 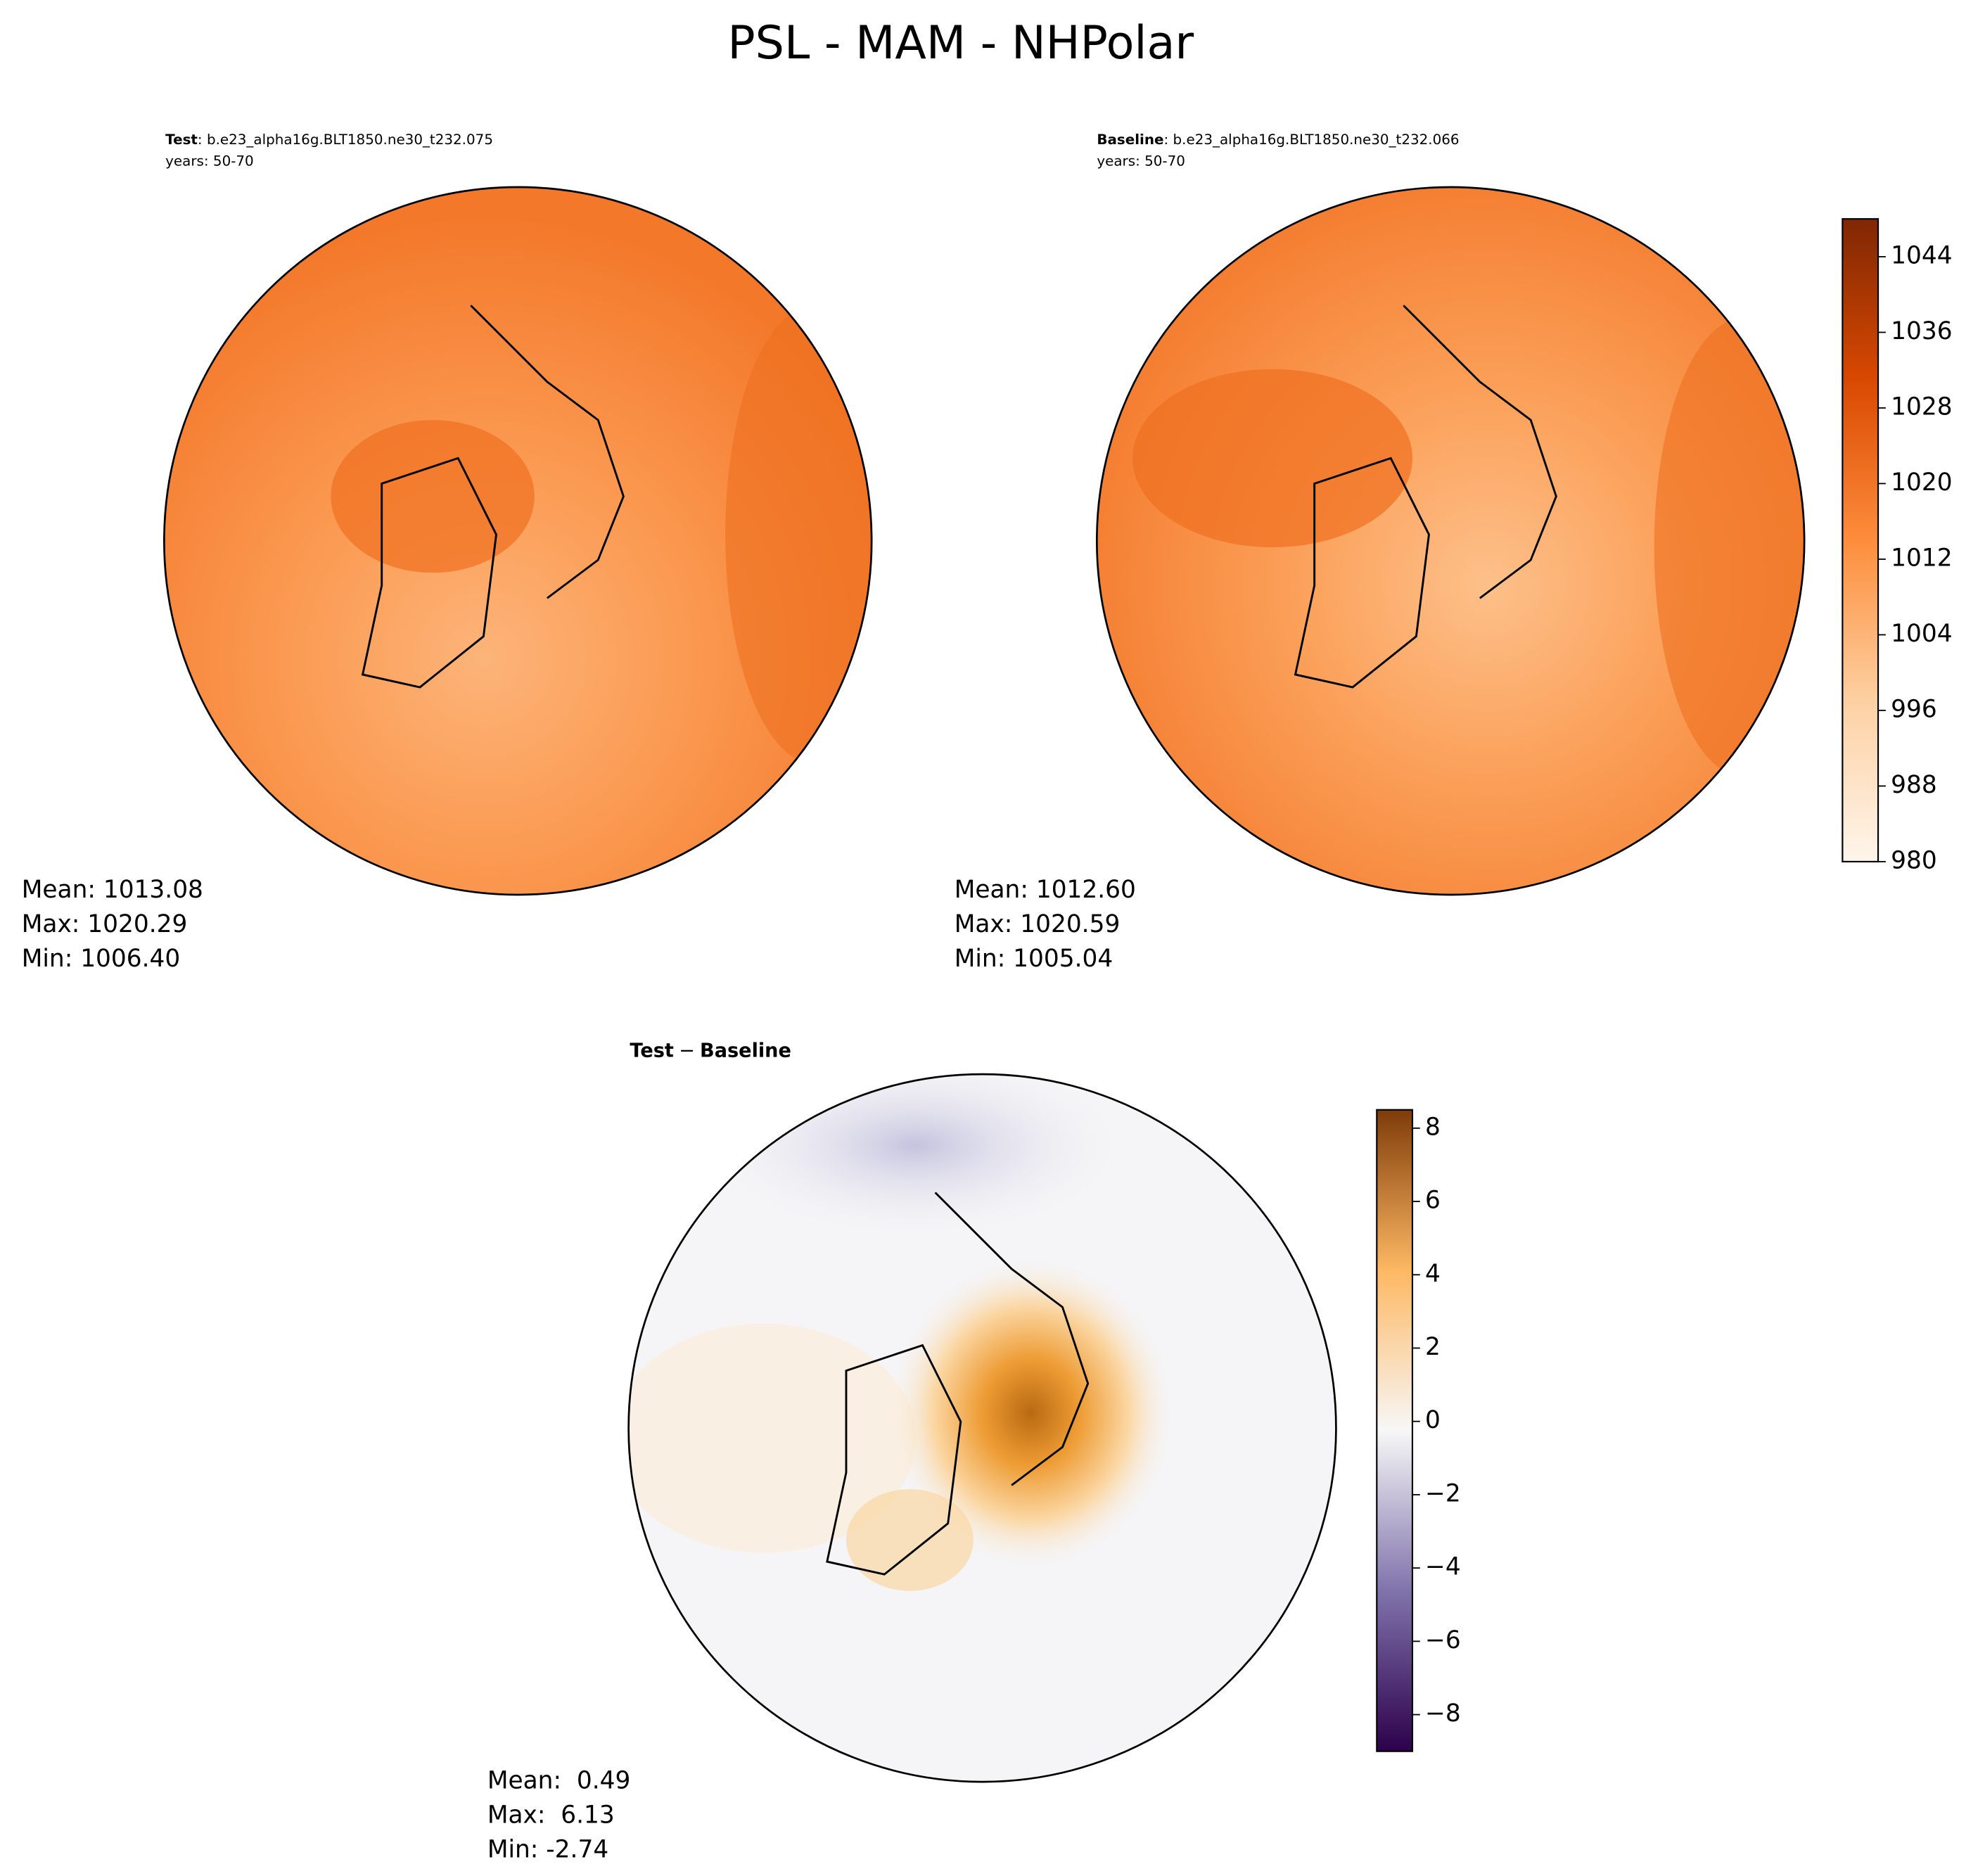 I want to click on colorbar-tick-label: 1012, so click(x=1921, y=558).